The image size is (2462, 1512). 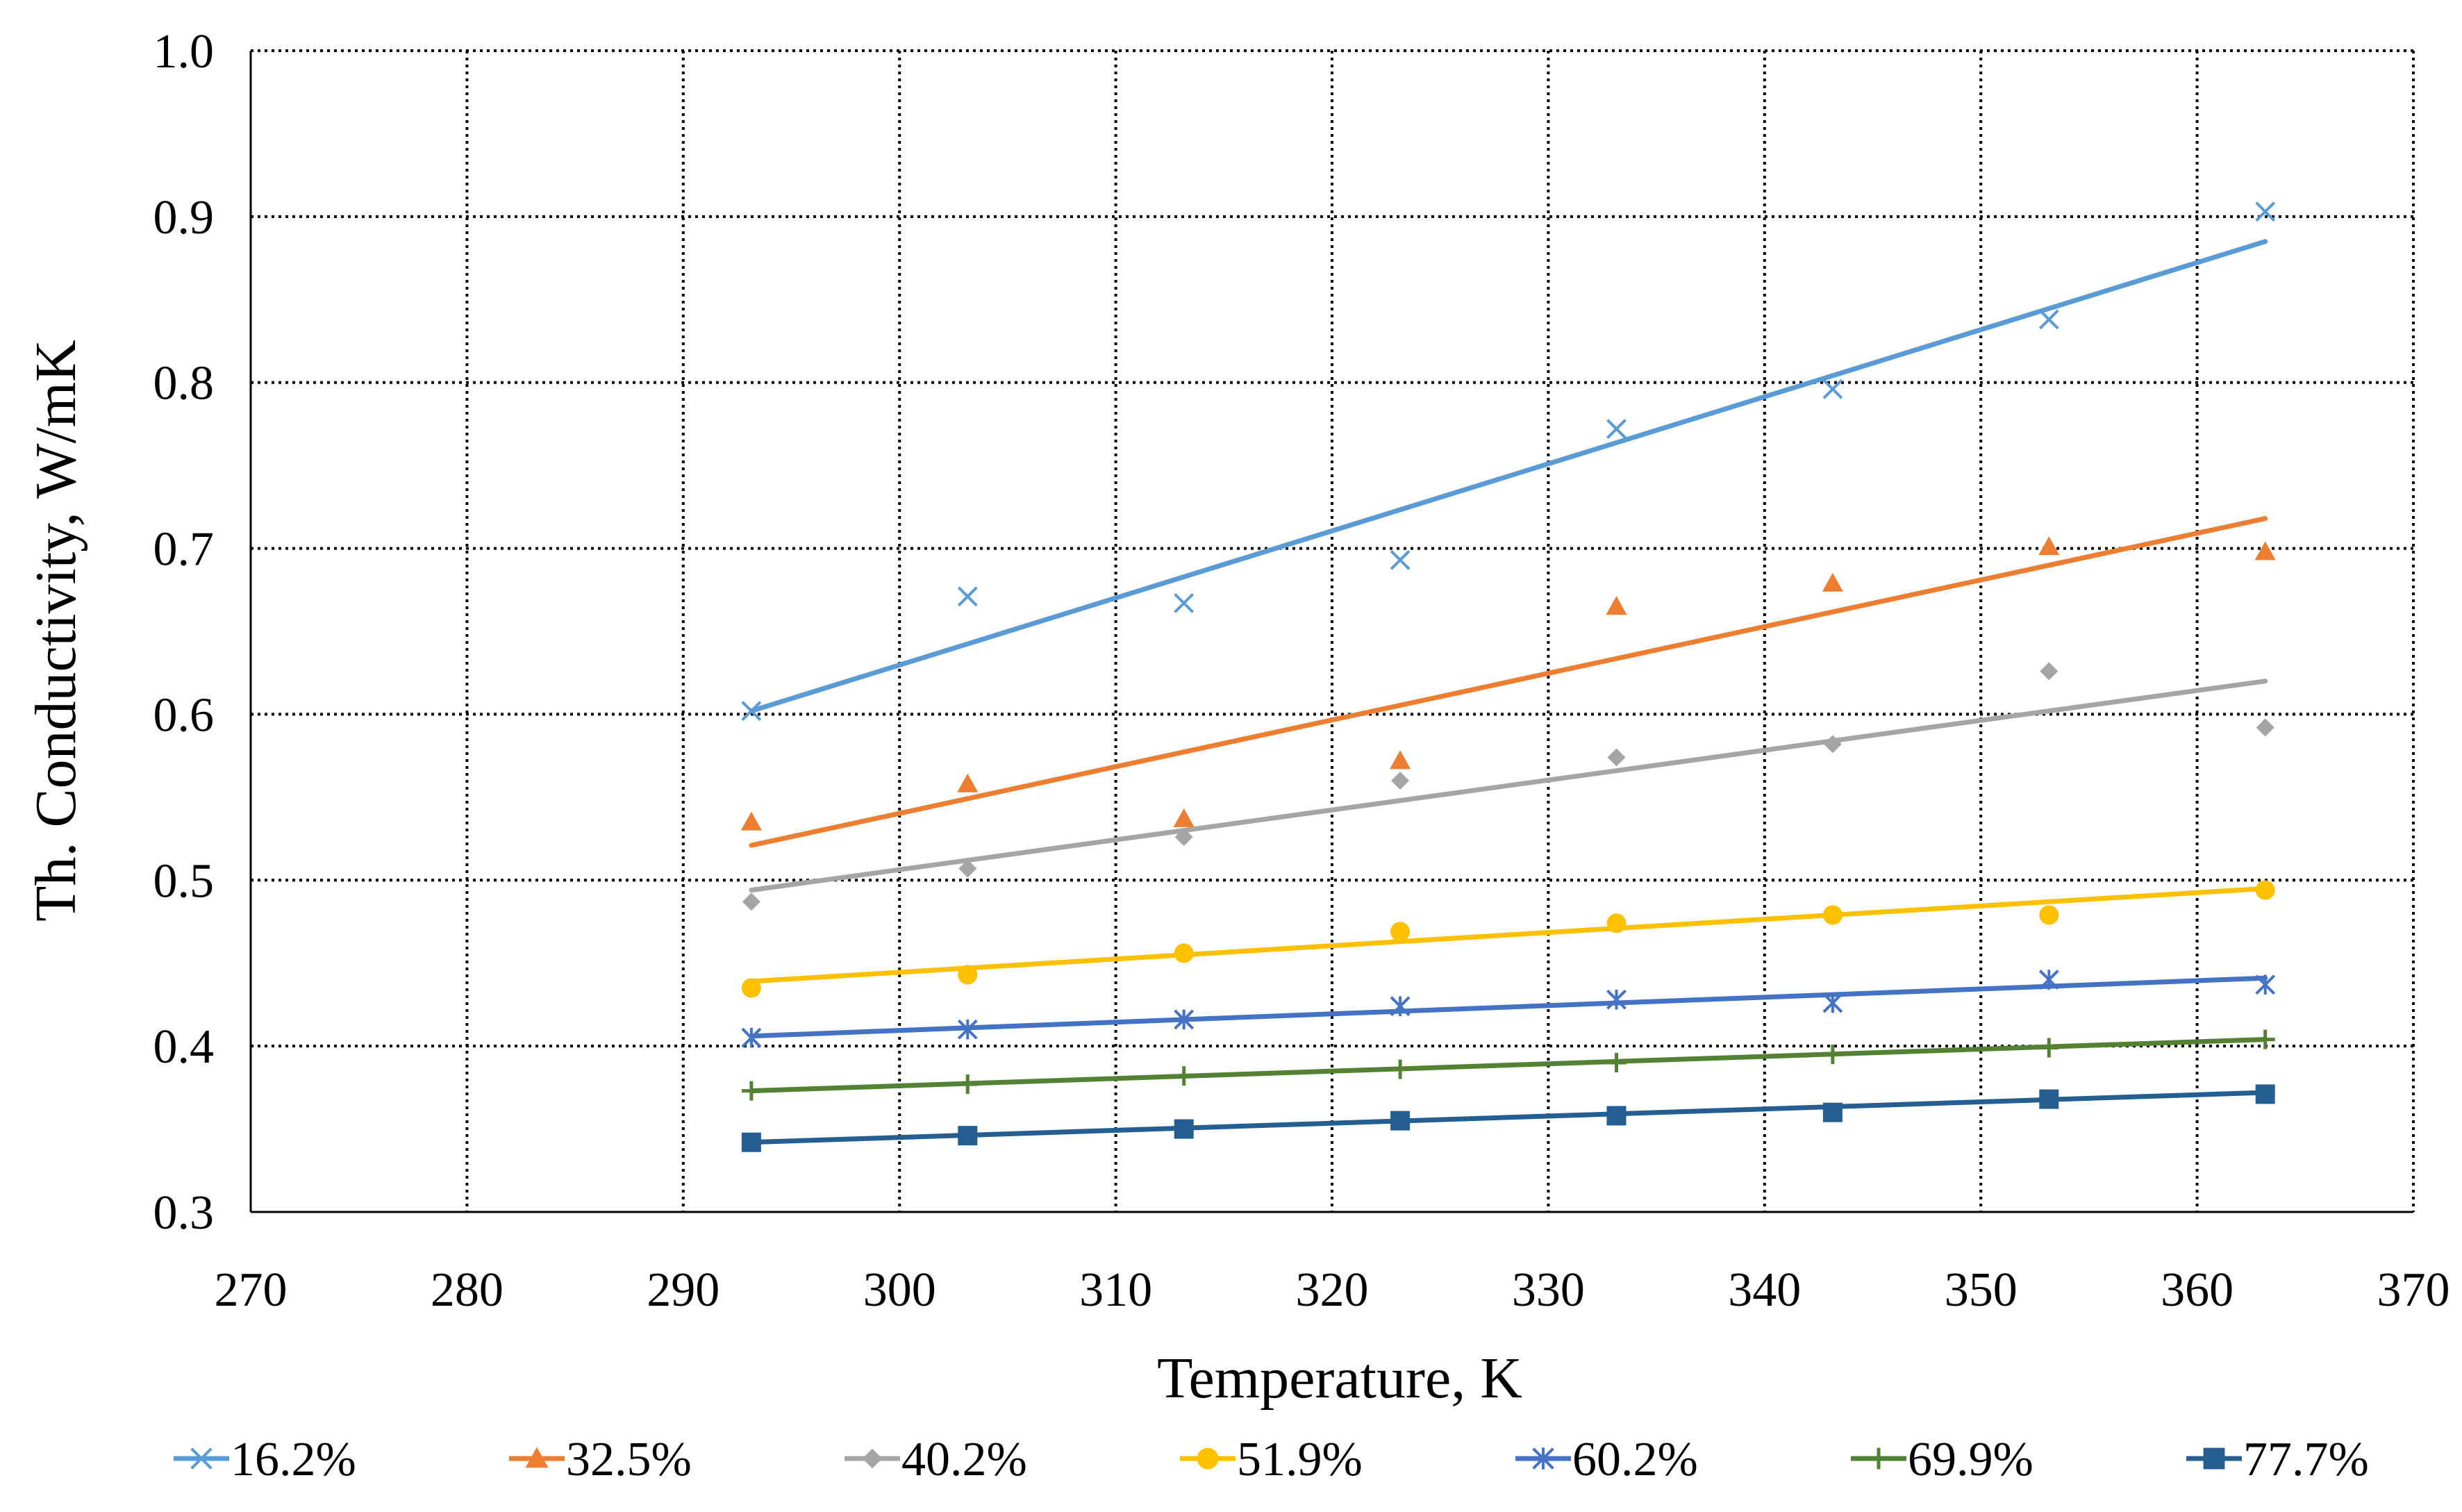 What do you see at coordinates (184, 715) in the screenshot?
I see `y-tick-label: 0.6` at bounding box center [184, 715].